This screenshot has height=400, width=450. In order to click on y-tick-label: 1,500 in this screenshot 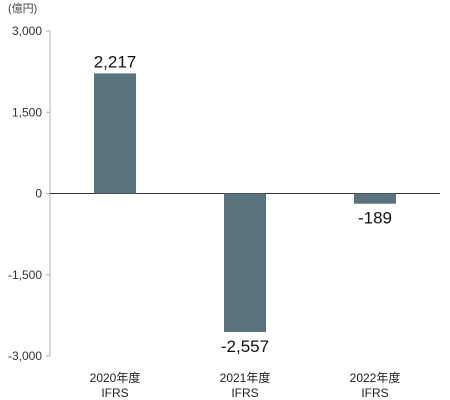, I will do `click(27, 112)`.